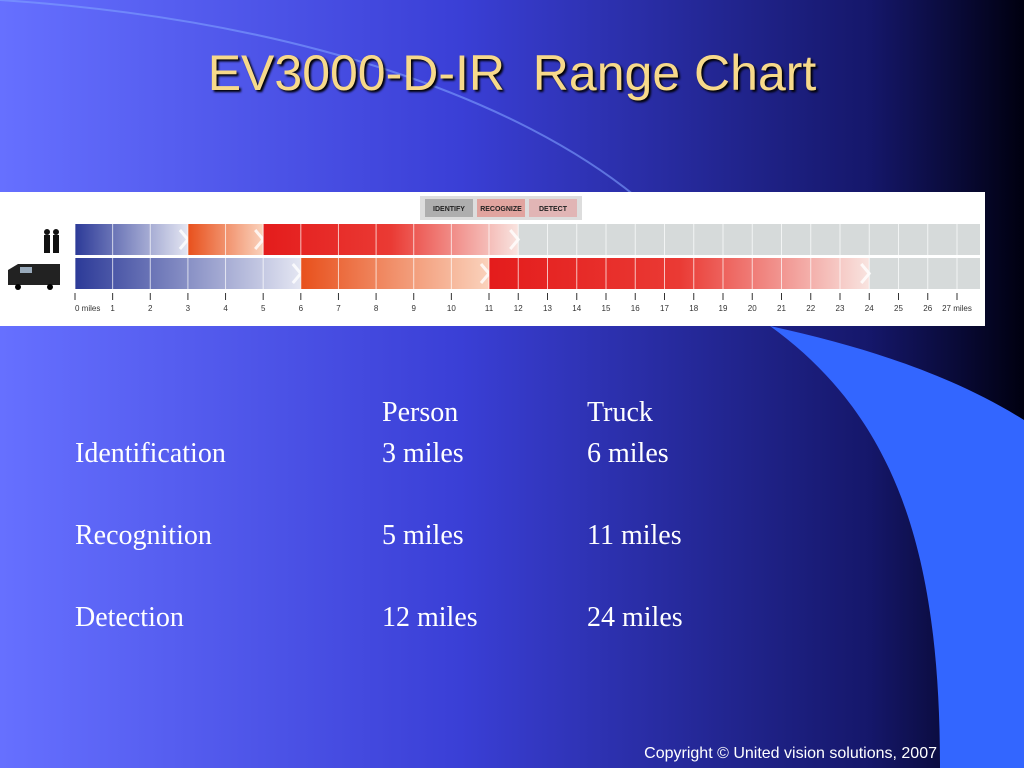 The image size is (1024, 768). What do you see at coordinates (129, 617) in the screenshot?
I see `table-cell: Detection` at bounding box center [129, 617].